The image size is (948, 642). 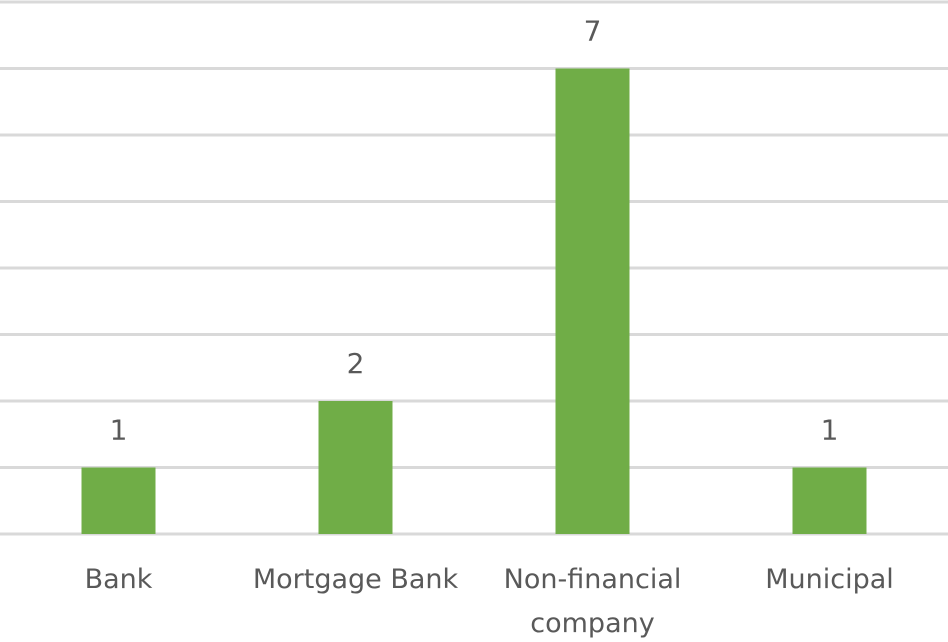 I want to click on x-tick-label: Municipal, so click(x=829, y=579).